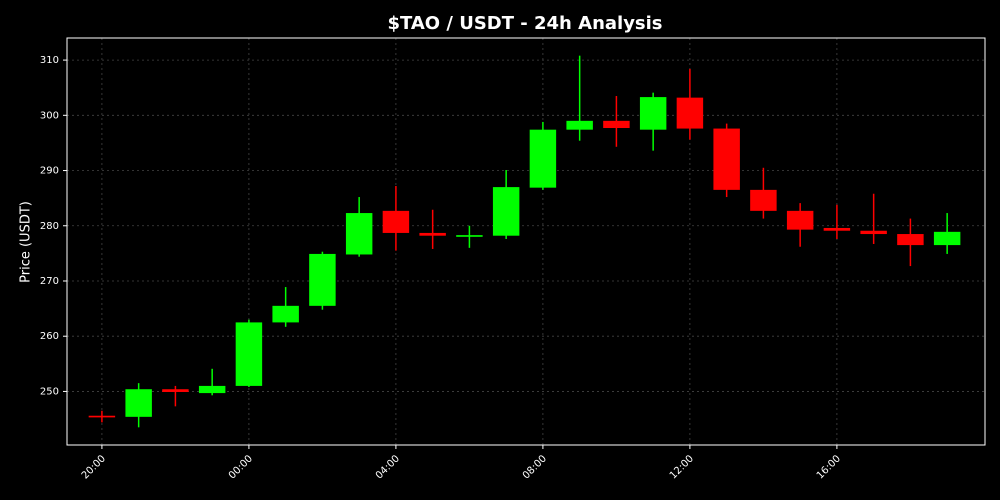 This screenshot has width=1000, height=500. What do you see at coordinates (49, 391) in the screenshot?
I see `y-tick-label: 250` at bounding box center [49, 391].